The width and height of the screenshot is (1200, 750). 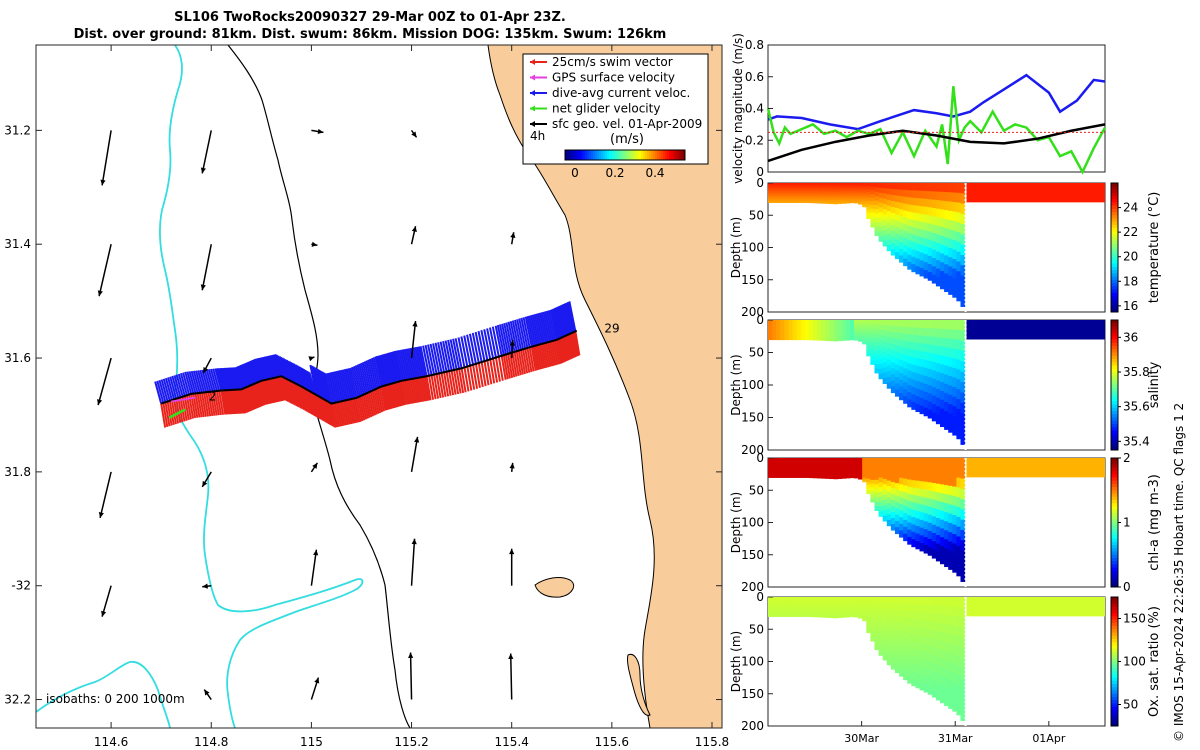 What do you see at coordinates (105, 270) in the screenshot?
I see `sfc-geo-arrow` at bounding box center [105, 270].